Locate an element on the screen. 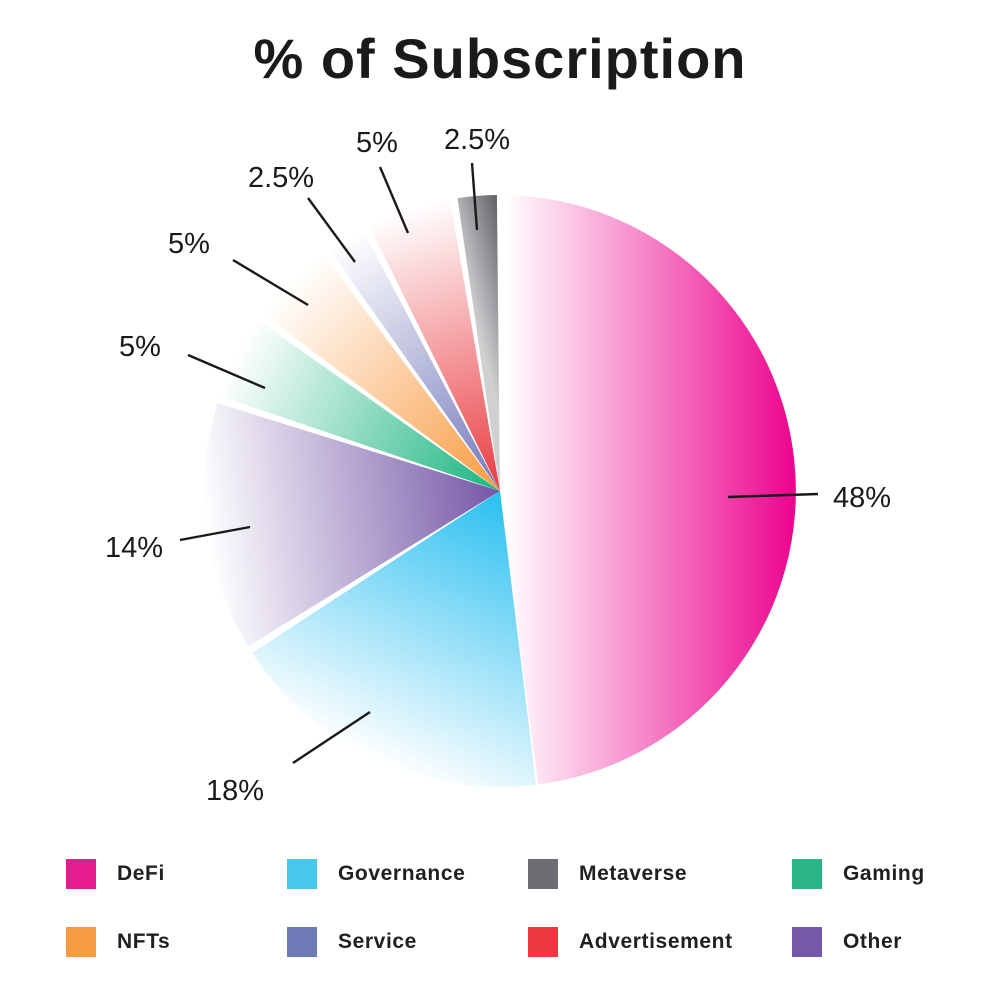  slice-percentage-label-defi: 48% is located at coordinates (862, 498).